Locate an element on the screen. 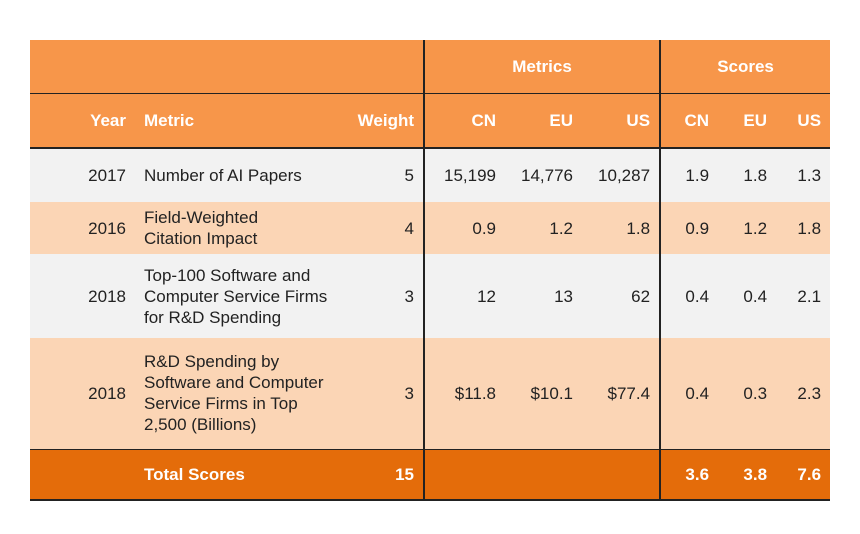  col-header-weight: Weight is located at coordinates (383, 121).